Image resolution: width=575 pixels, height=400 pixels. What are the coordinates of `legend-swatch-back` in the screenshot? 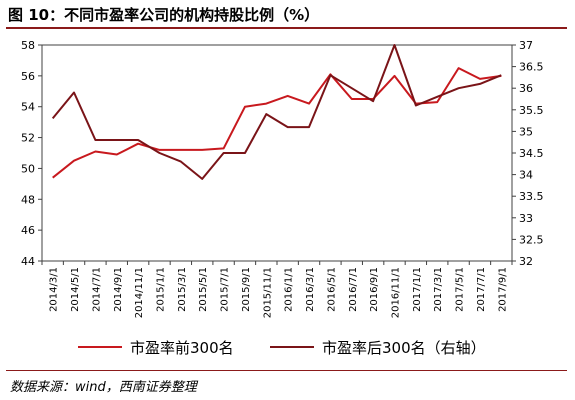 It's located at (292, 347).